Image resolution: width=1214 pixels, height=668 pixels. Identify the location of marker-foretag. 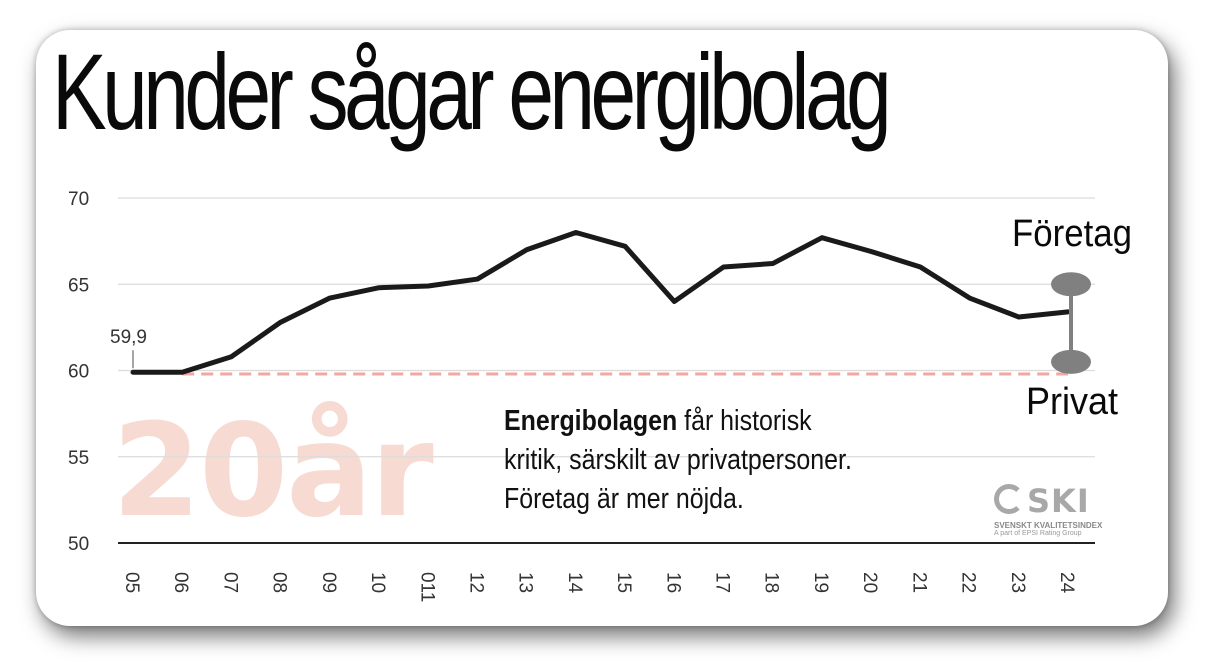
(1071, 284).